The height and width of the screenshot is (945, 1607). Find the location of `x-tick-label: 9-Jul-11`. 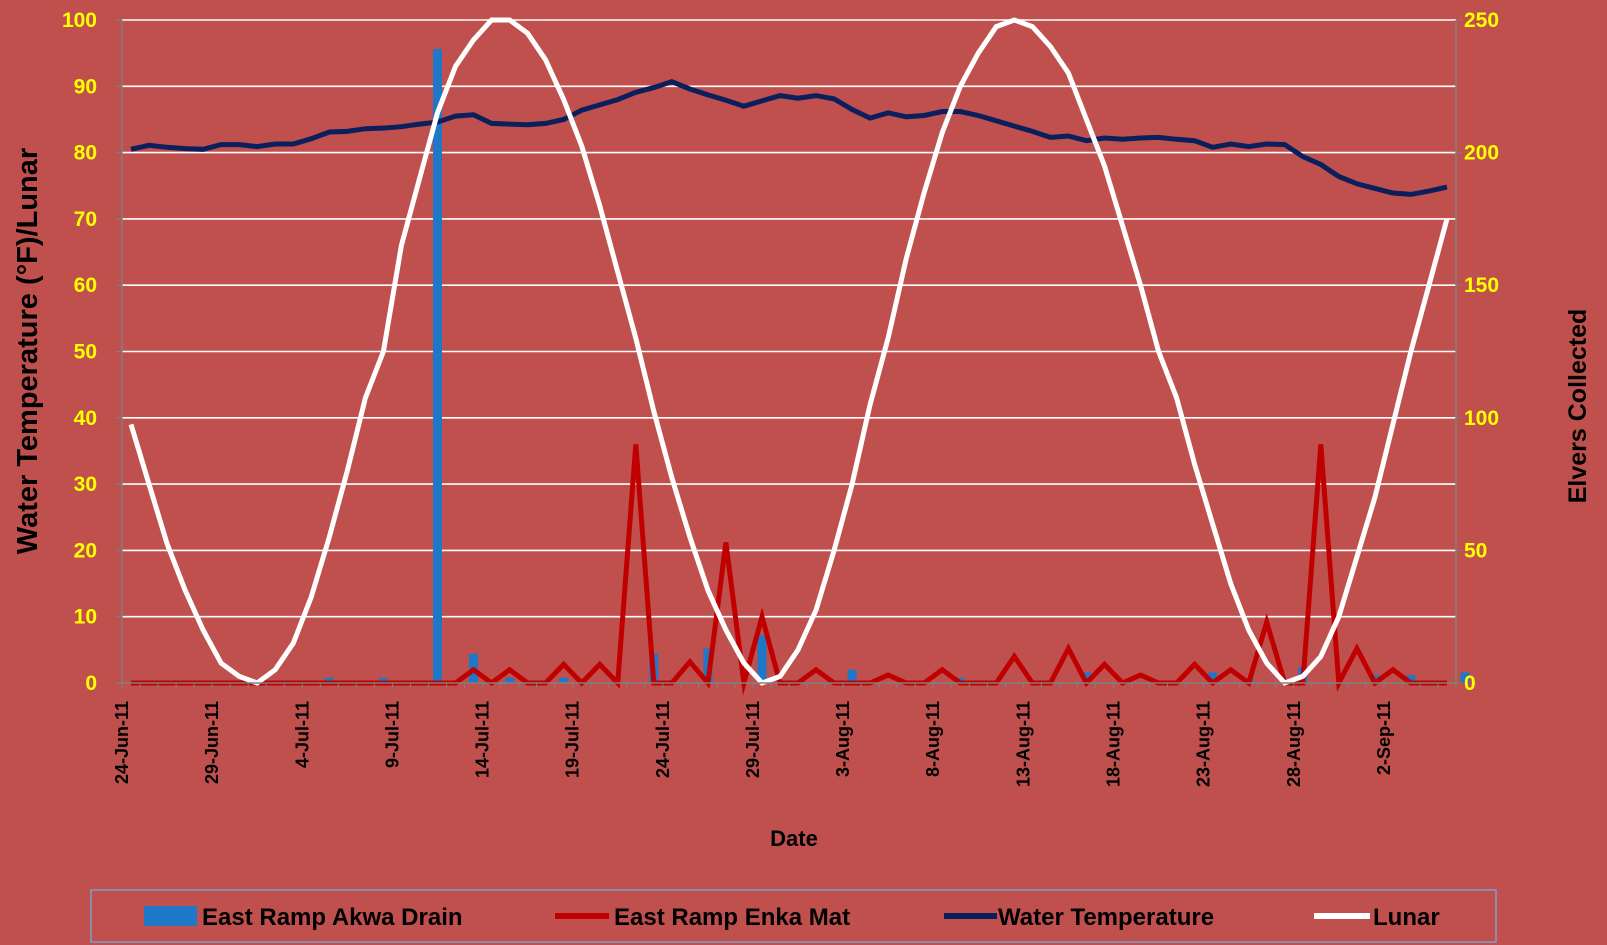

x-tick-label: 9-Jul-11 is located at coordinates (392, 734).